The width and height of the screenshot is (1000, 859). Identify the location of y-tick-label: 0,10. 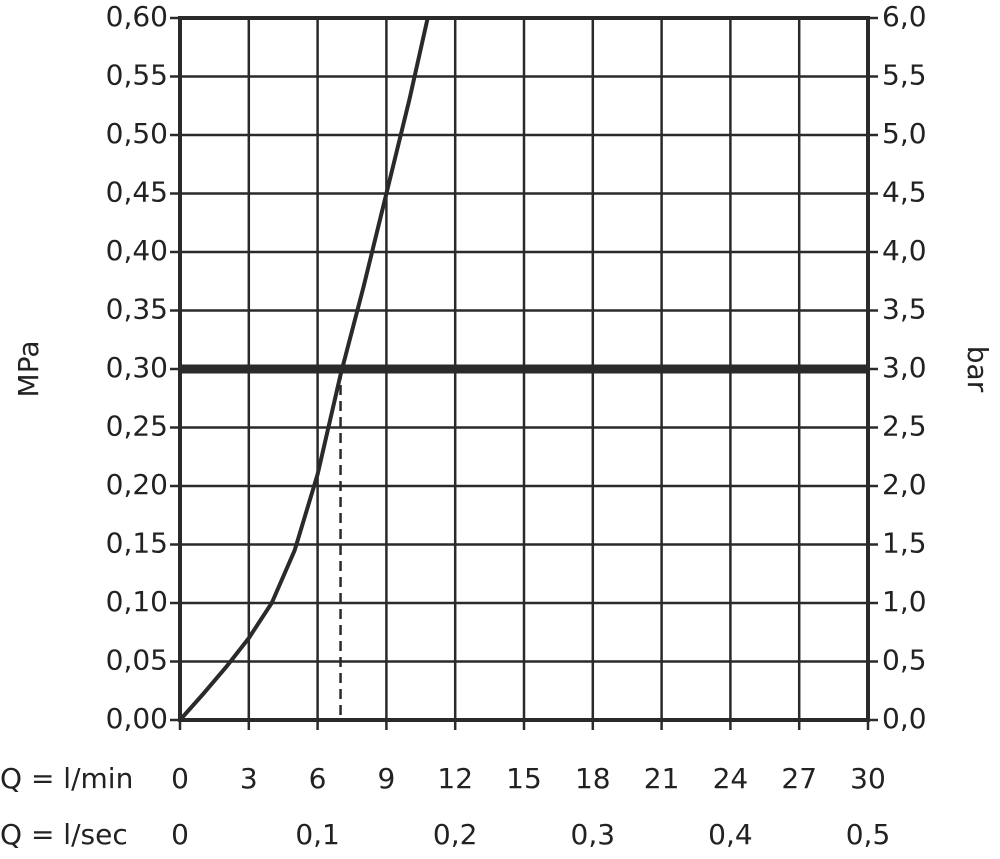
(137, 601).